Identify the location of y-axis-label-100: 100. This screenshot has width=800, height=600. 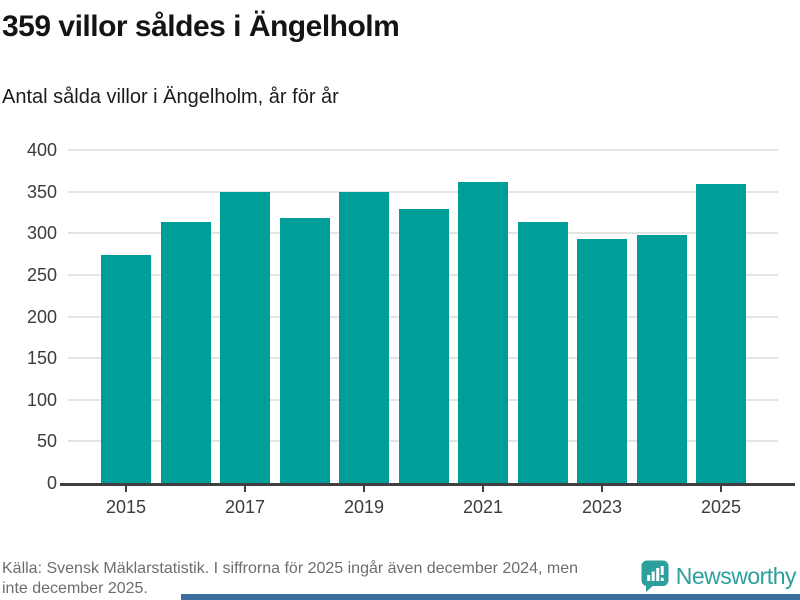
(41, 399).